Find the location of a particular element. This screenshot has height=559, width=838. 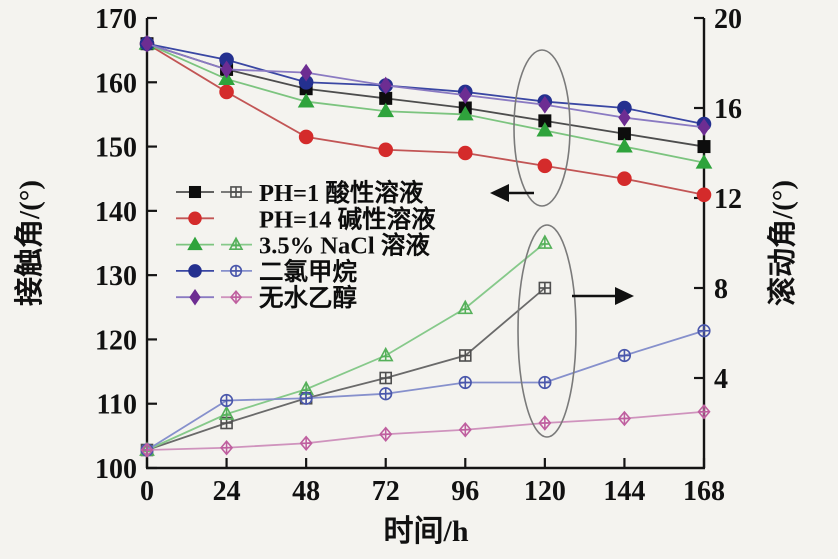

tick-label: 110 is located at coordinates (117, 405).